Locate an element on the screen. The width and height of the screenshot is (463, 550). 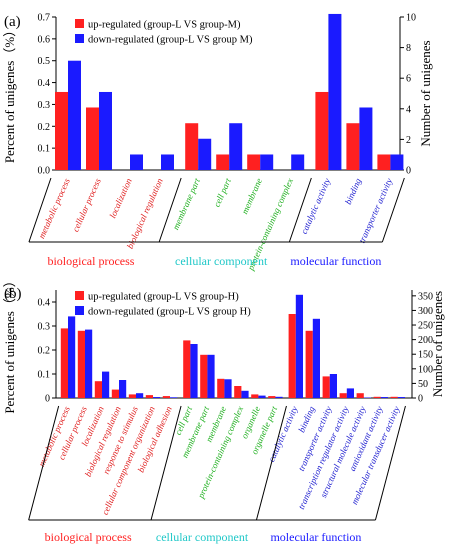
y-tick-label: 0.5 is located at coordinates (44, 61).